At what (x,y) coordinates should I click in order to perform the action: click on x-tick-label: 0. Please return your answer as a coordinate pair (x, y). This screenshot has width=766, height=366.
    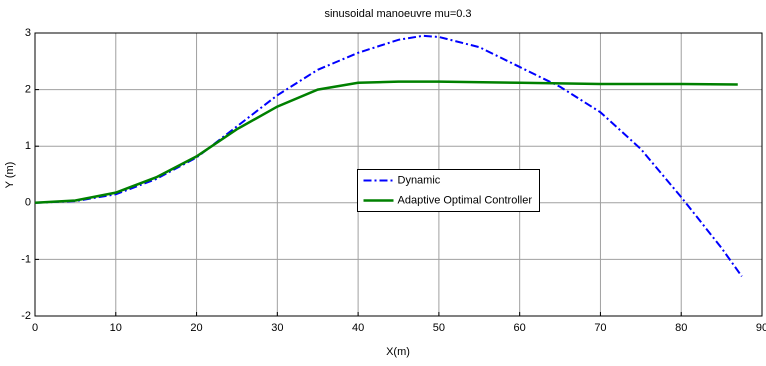
    Looking at the image, I should click on (35, 328).